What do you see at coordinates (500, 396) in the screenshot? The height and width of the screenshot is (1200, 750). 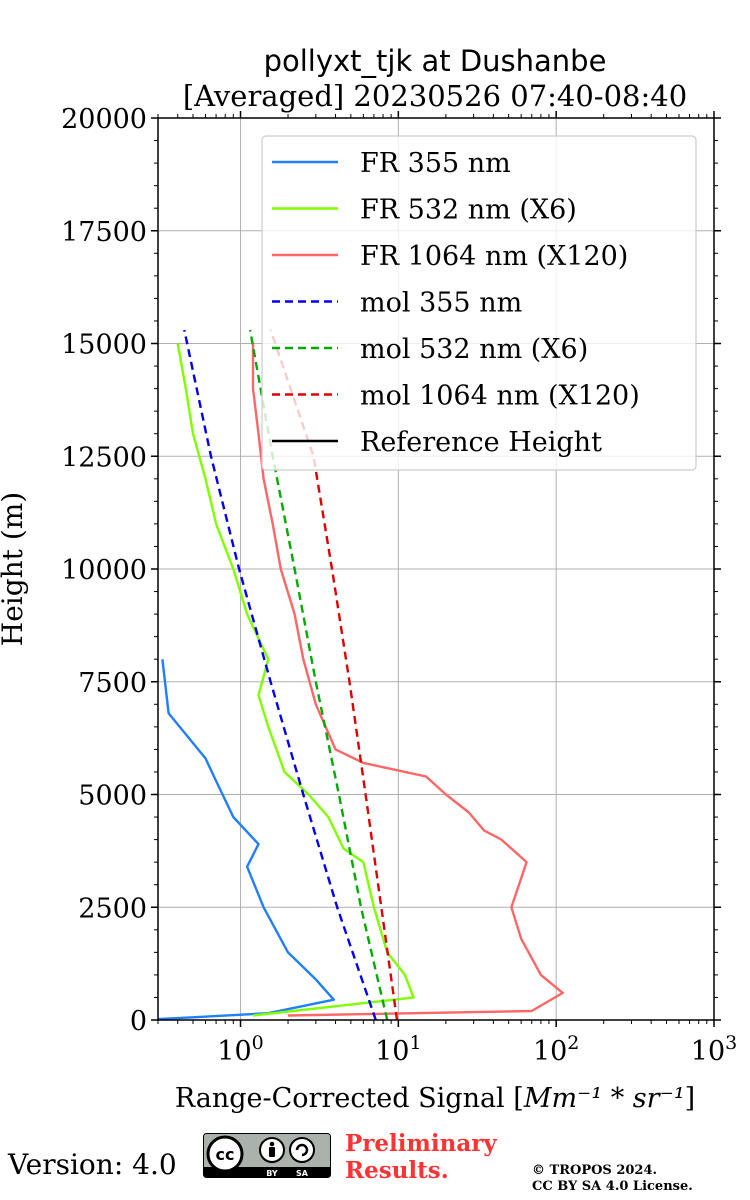 I see `legend-label: mol 1064 nm (X120)` at bounding box center [500, 396].